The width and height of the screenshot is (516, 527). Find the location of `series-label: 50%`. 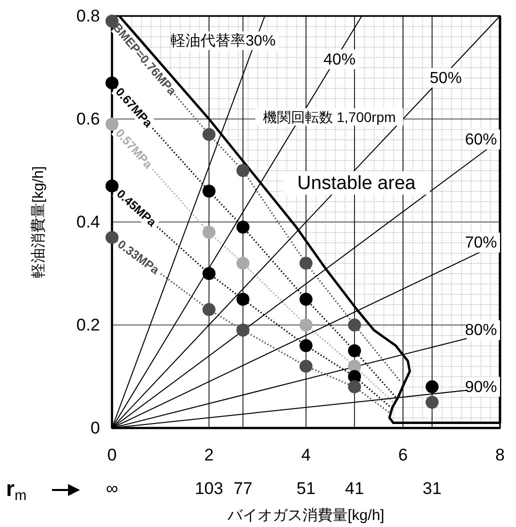

series-label: 50% is located at coordinates (446, 77).